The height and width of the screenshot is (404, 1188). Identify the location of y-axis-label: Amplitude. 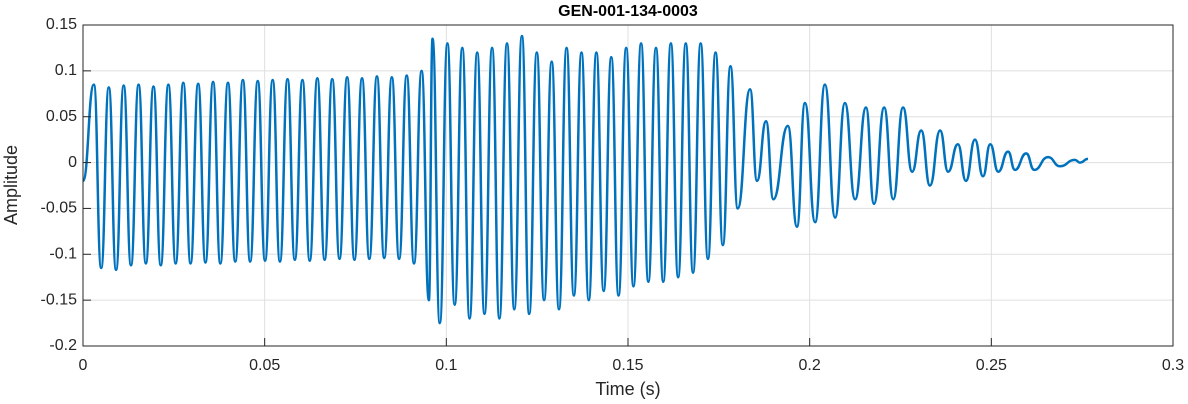
(11, 185).